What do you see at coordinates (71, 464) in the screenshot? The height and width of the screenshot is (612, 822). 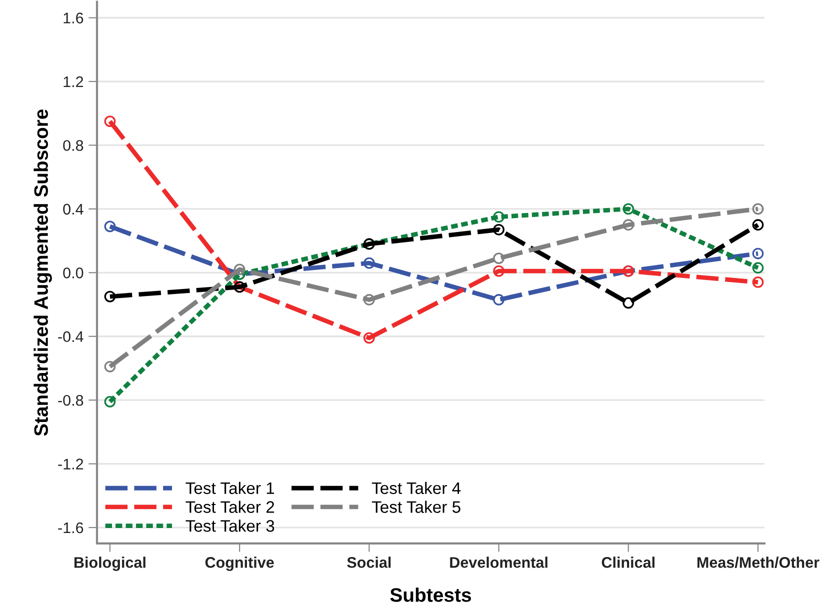 I see `y-tick-label: -1.2` at bounding box center [71, 464].